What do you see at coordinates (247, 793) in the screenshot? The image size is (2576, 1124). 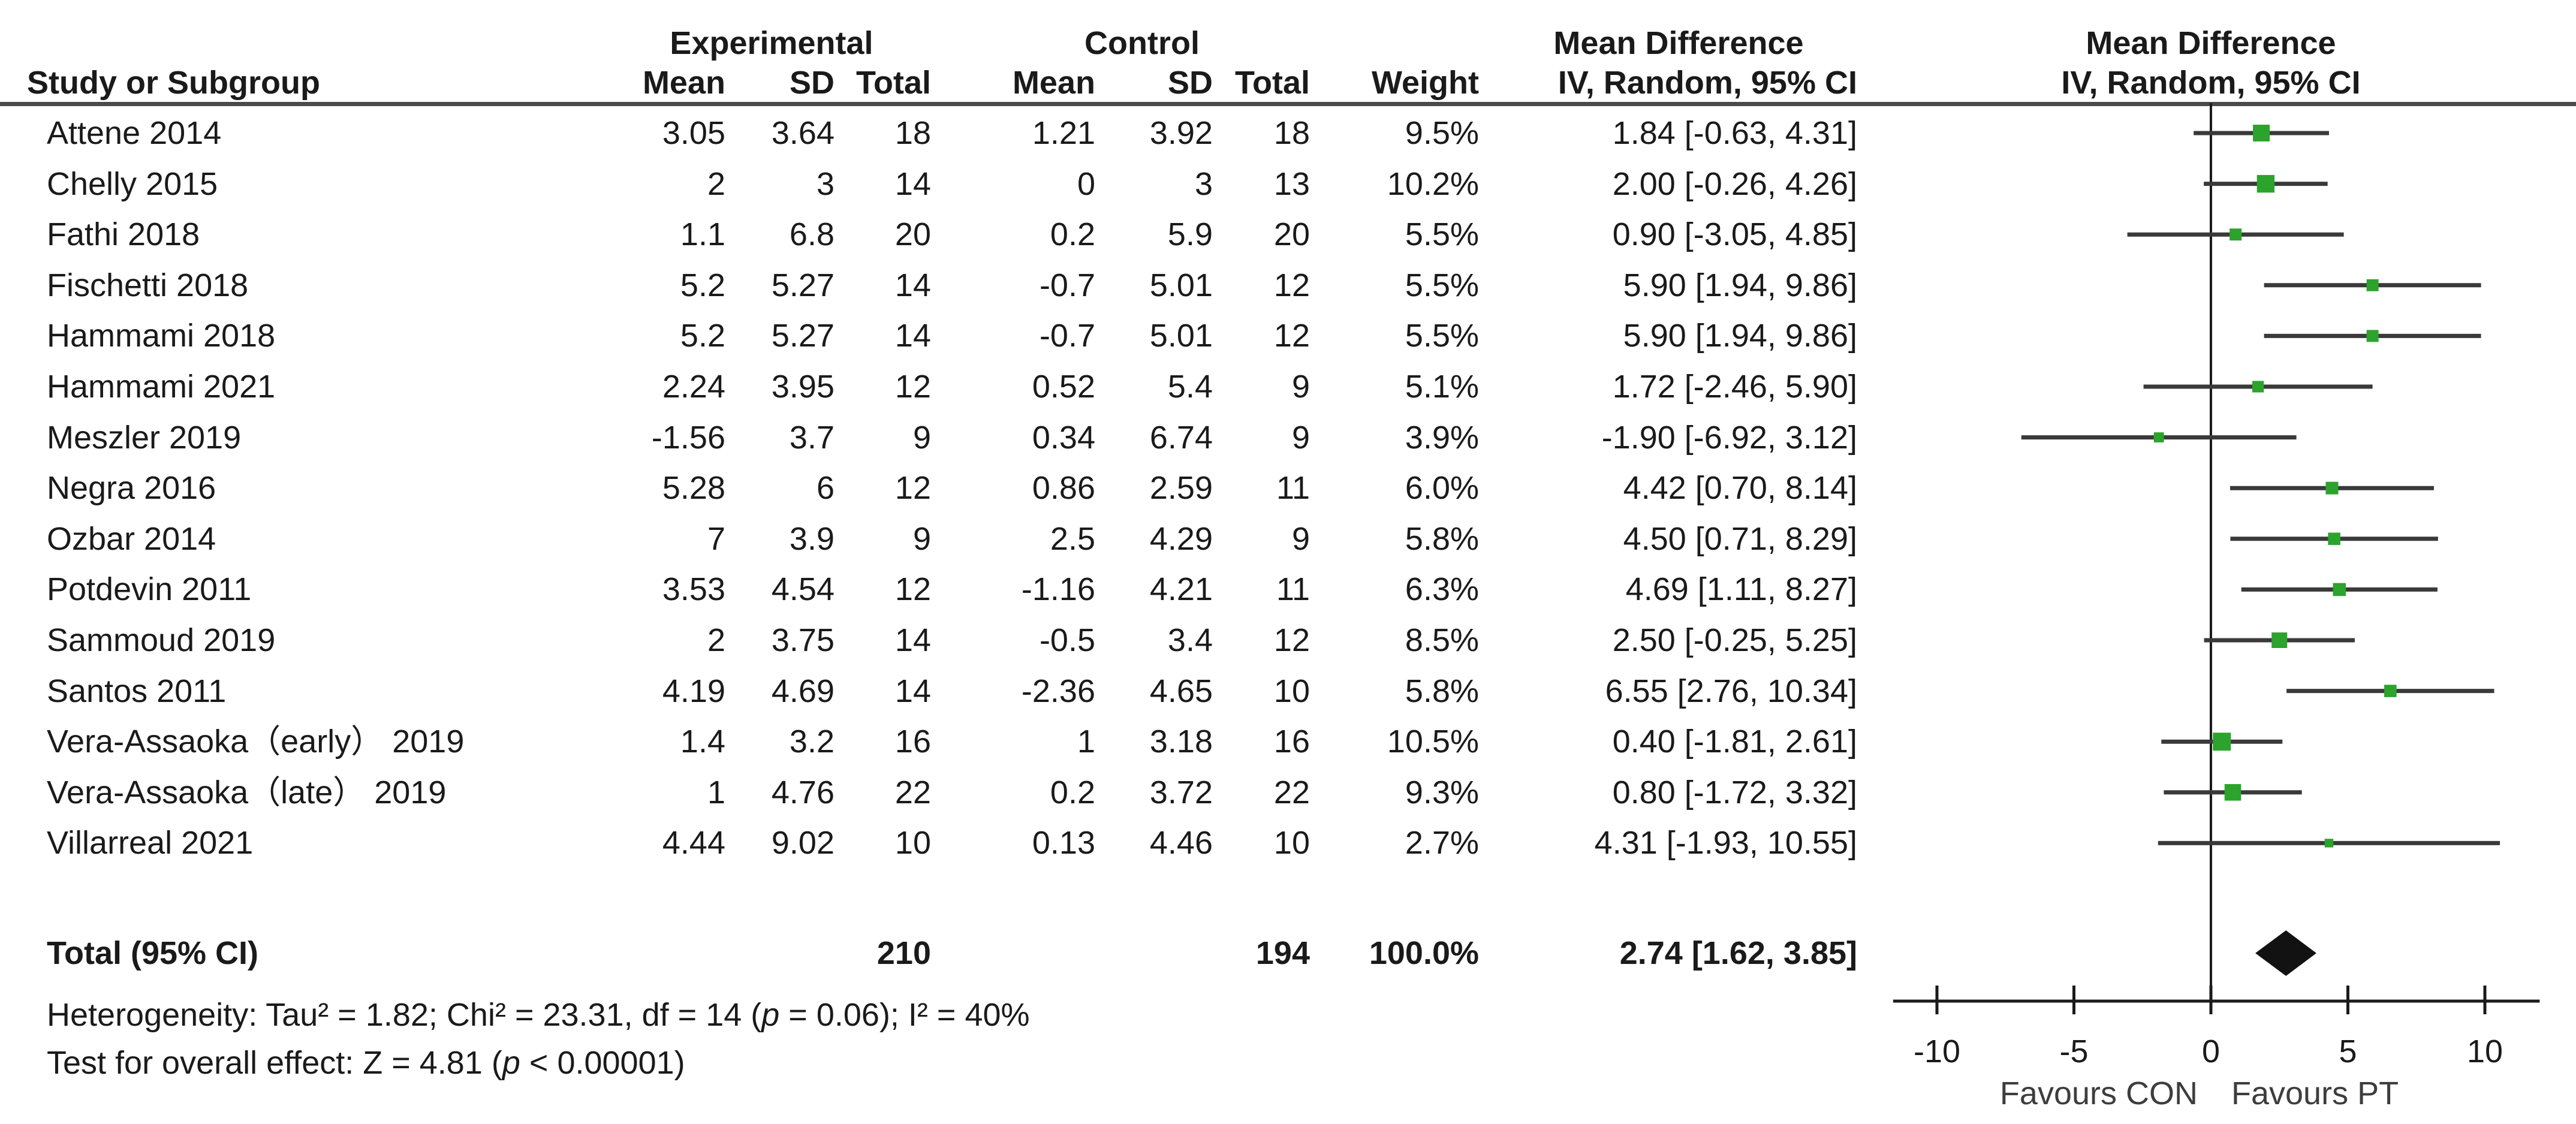 I see `study-name: Vera-Assaoka（late） 2019` at bounding box center [247, 793].